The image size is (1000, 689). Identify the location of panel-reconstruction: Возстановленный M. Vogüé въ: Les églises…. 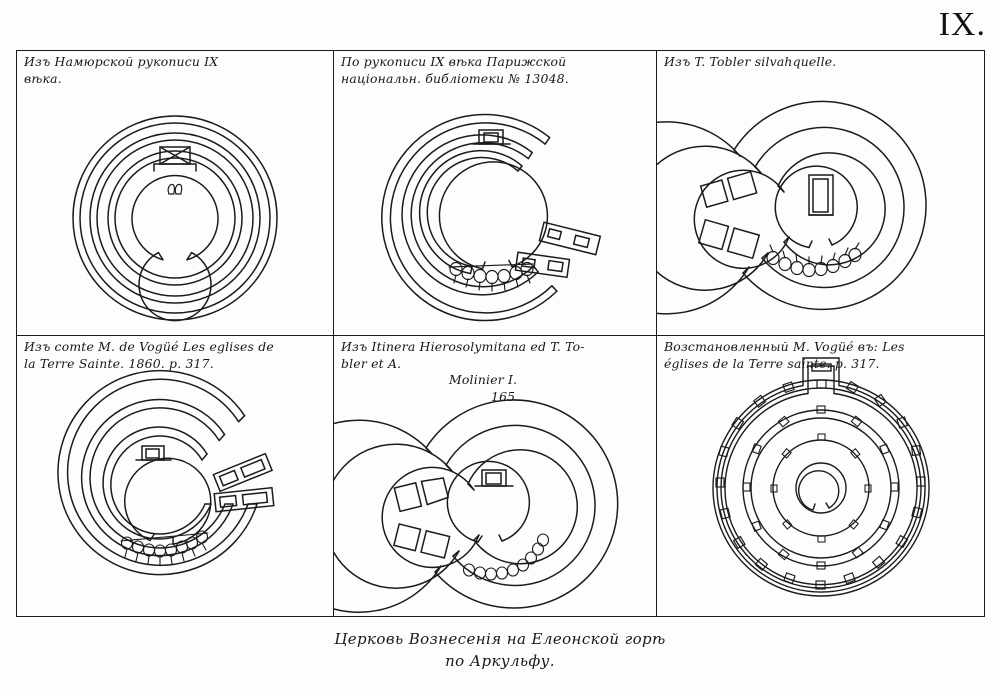
(821, 477).